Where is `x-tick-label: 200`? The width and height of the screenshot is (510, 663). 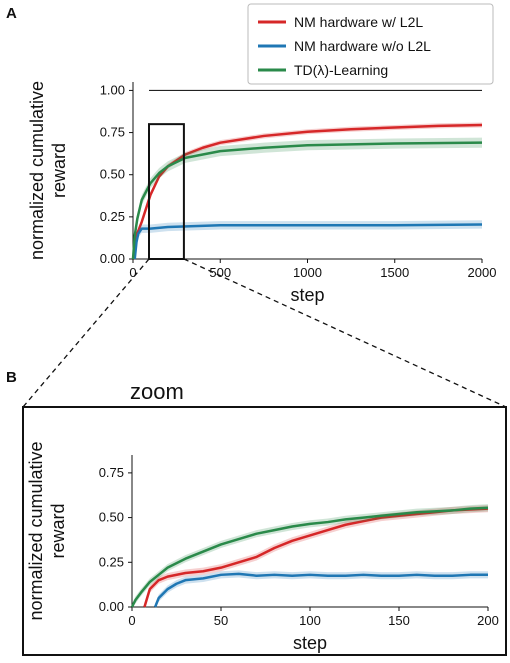
x-tick-label: 200 is located at coordinates (488, 620).